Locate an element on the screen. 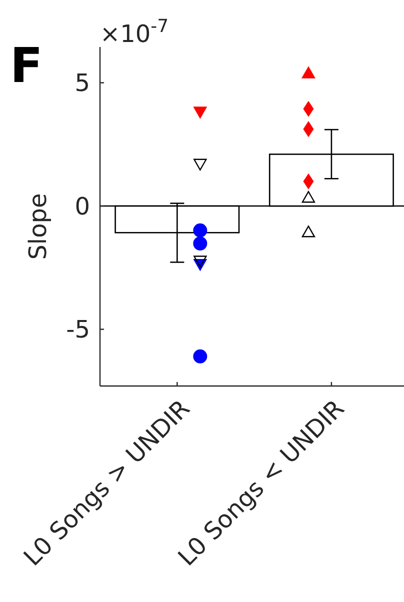 This screenshot has width=404, height=602. y-axis-title: Slope is located at coordinates (38, 226).